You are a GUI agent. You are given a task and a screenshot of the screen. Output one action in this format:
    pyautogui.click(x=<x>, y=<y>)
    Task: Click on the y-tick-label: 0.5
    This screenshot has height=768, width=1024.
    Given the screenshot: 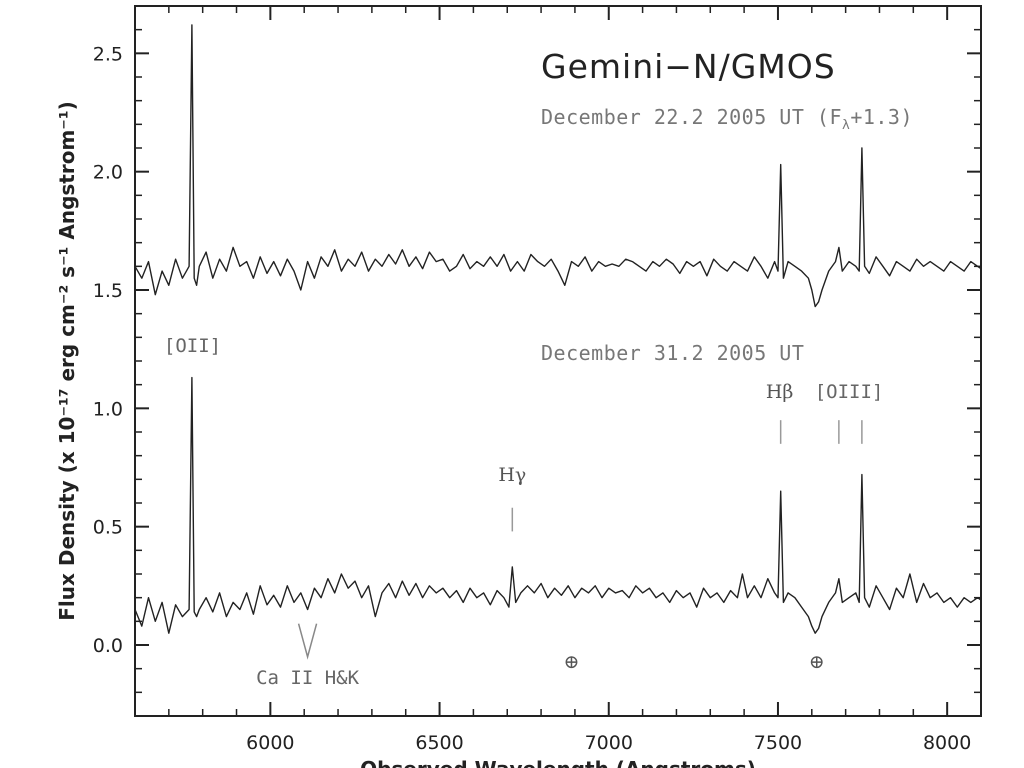 What is the action you would take?
    pyautogui.click(x=108, y=528)
    